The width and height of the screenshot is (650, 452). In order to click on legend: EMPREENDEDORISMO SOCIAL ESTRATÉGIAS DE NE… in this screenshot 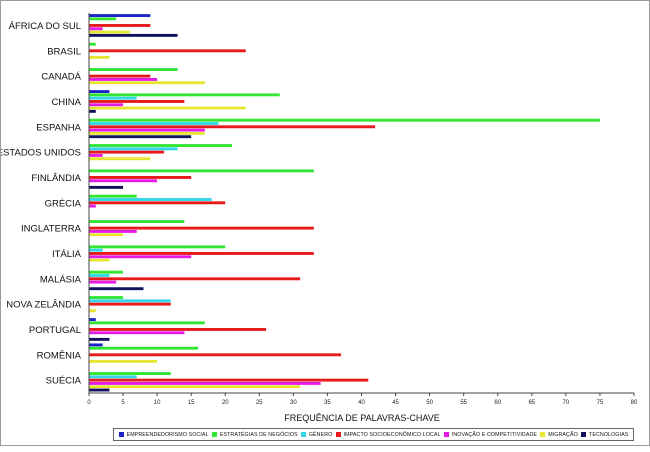, I will do `click(373, 434)`.